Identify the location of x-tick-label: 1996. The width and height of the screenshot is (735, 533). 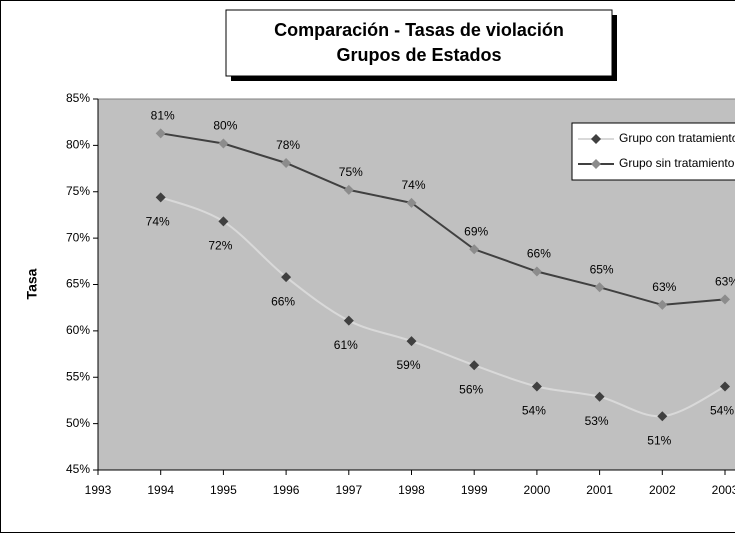
(286, 490).